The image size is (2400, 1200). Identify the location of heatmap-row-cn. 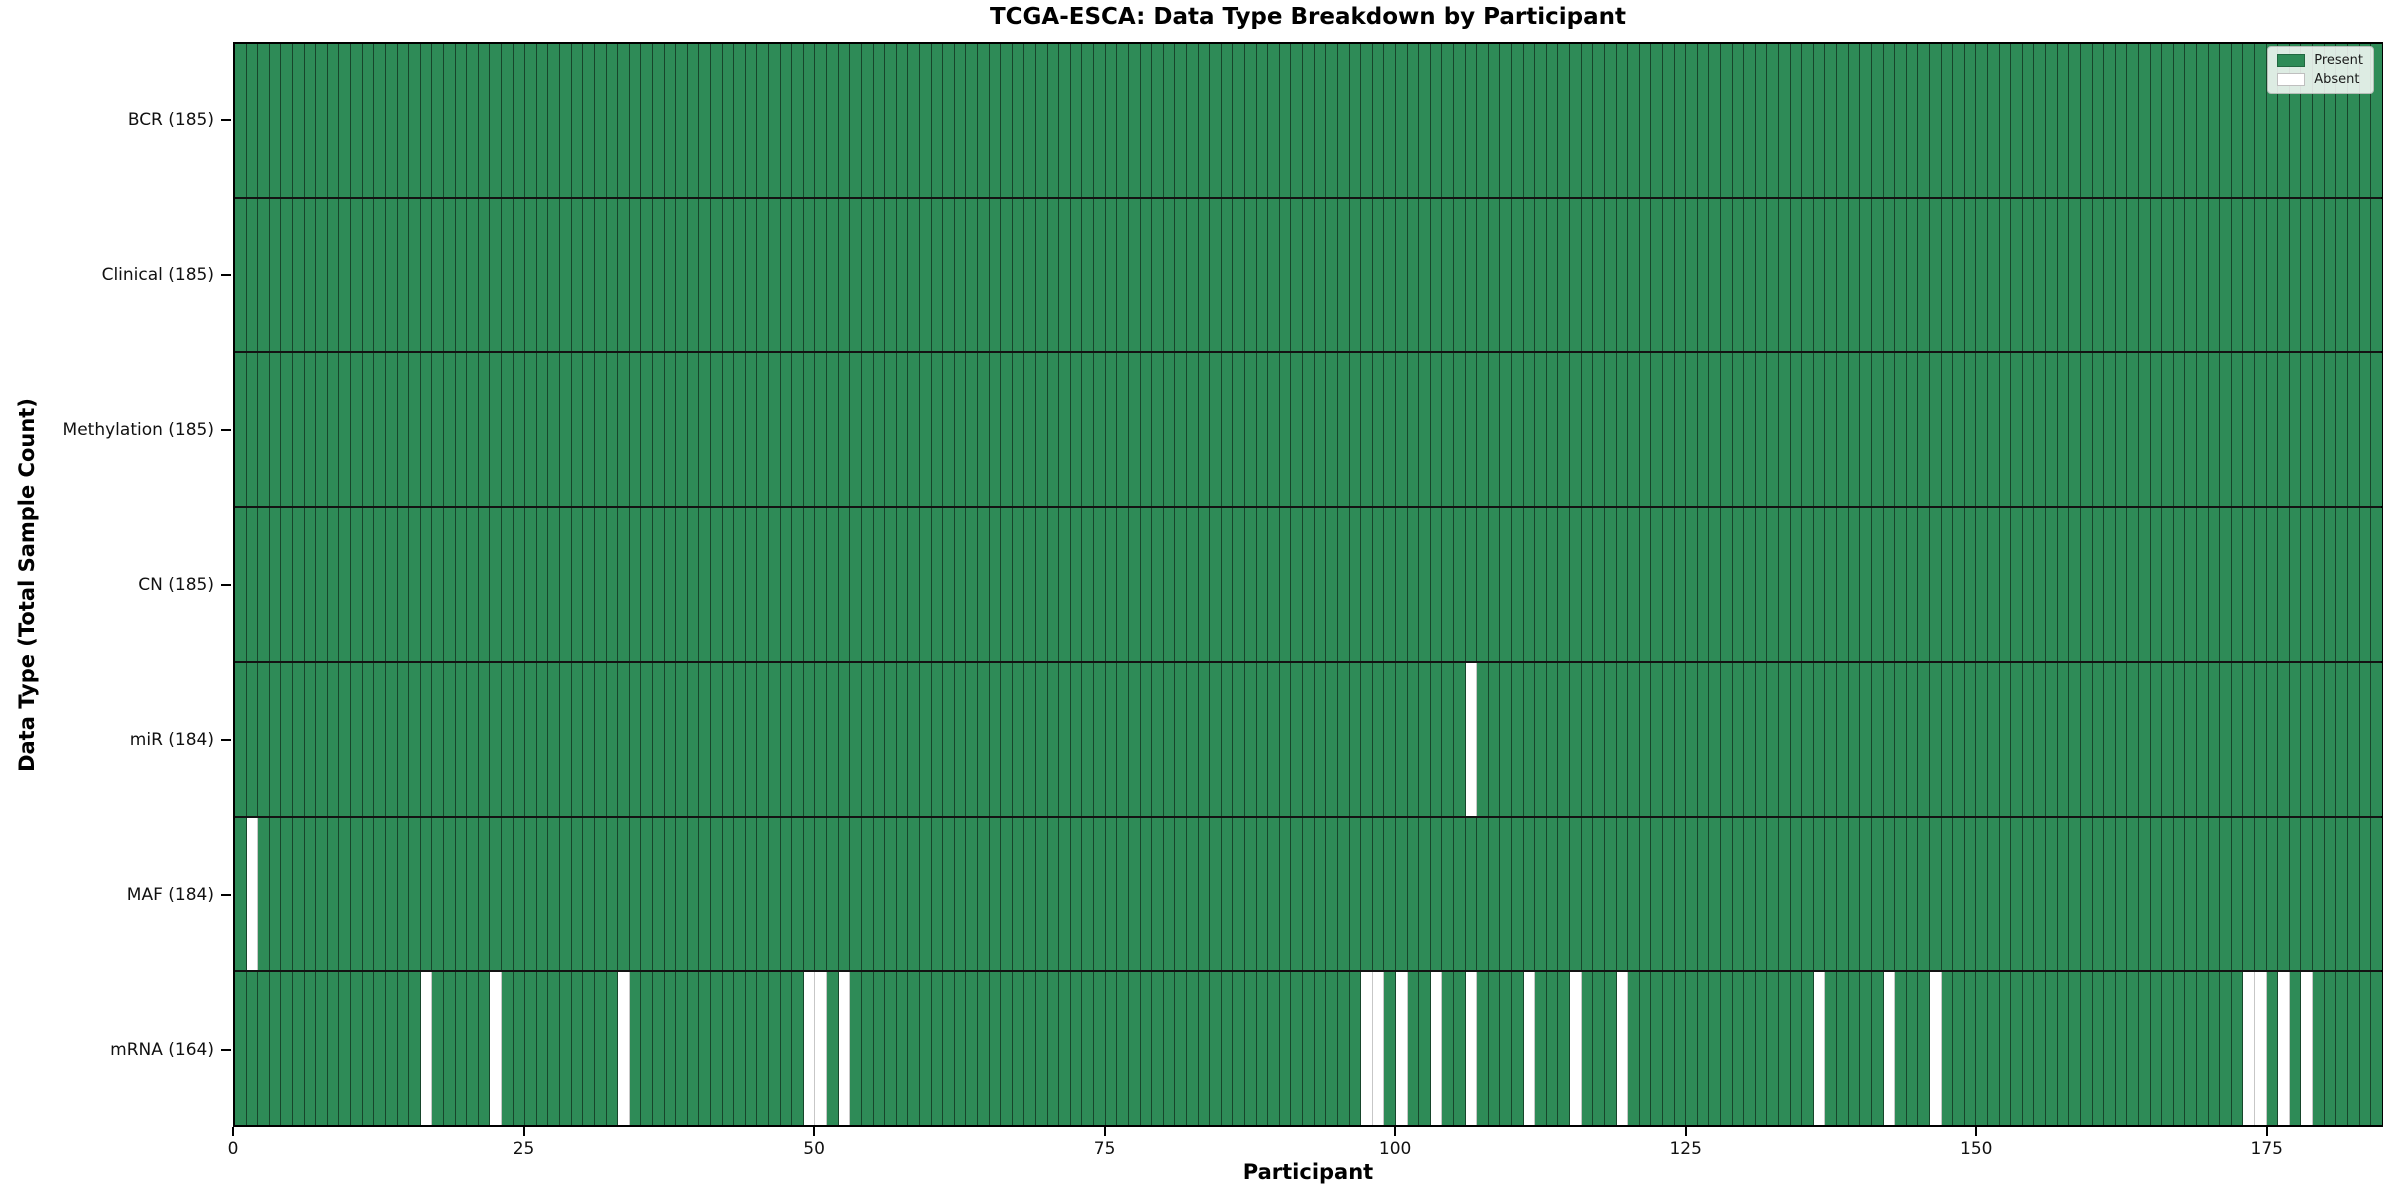
(1308, 585).